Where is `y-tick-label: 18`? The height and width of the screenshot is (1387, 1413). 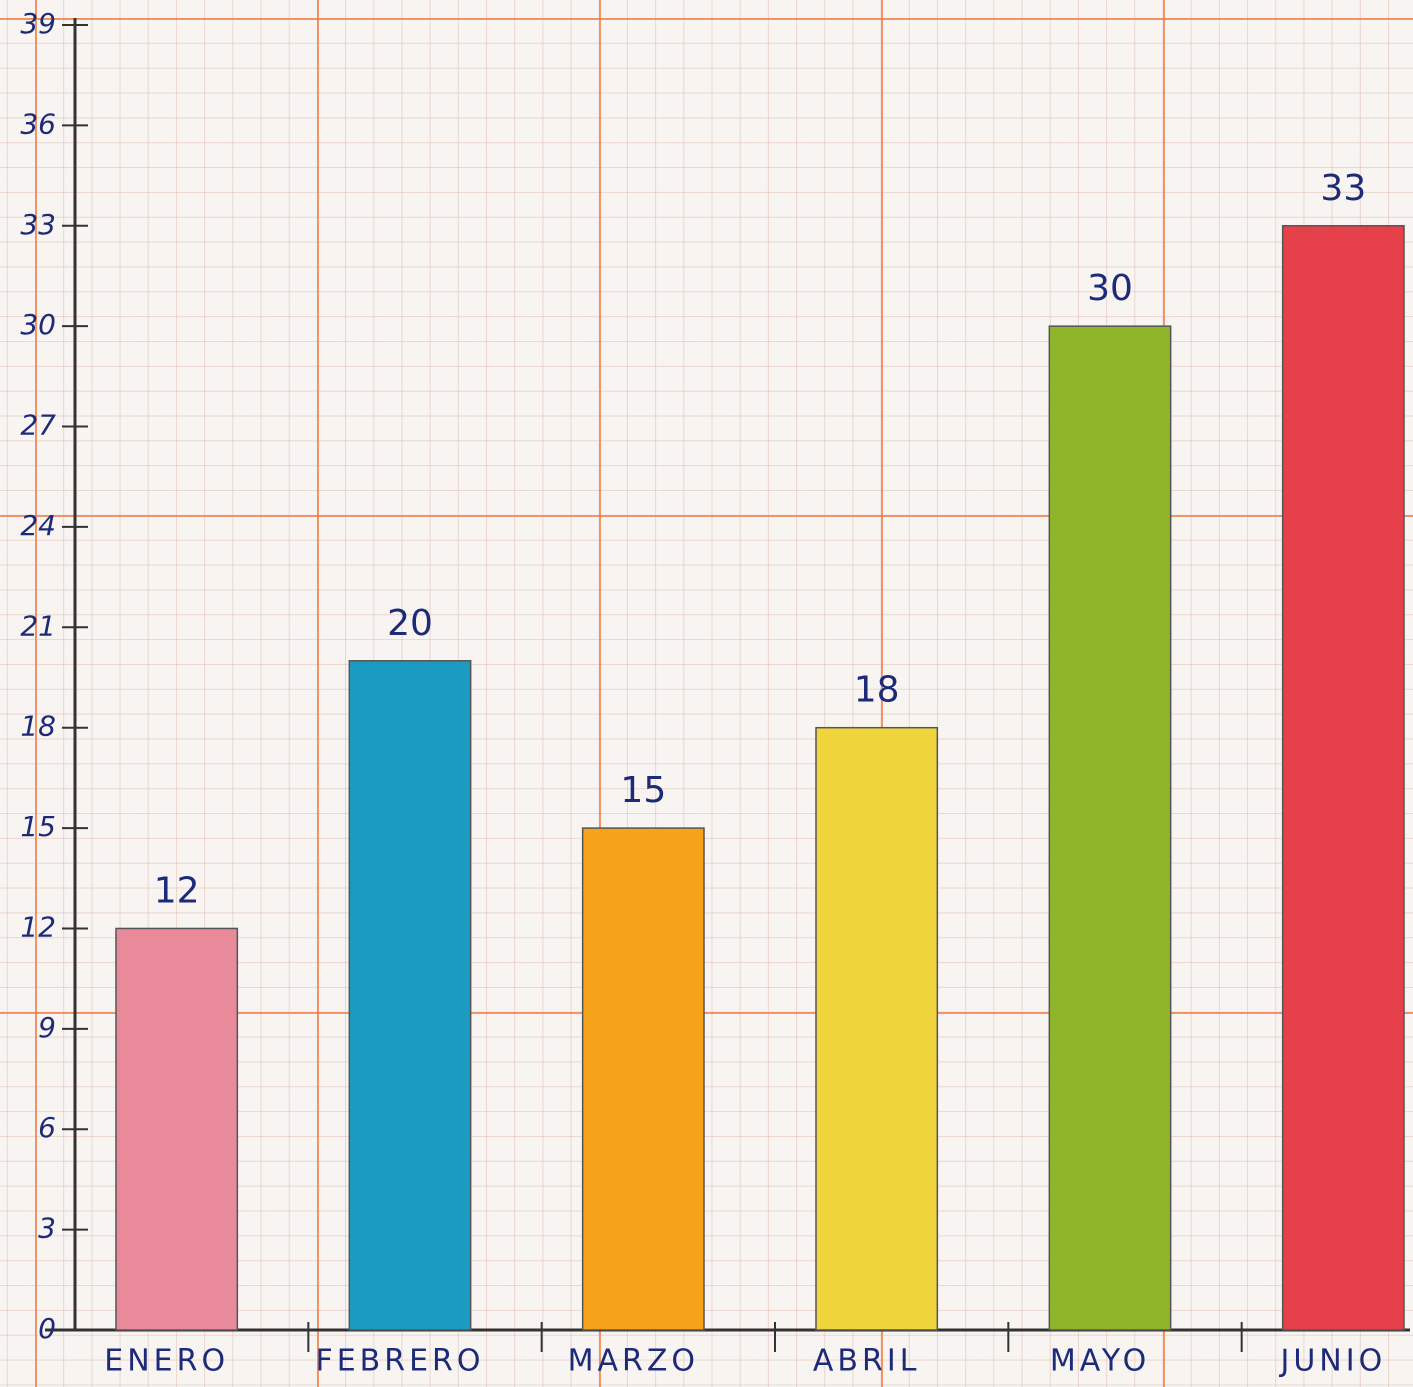 y-tick-label: 18 is located at coordinates (38, 726).